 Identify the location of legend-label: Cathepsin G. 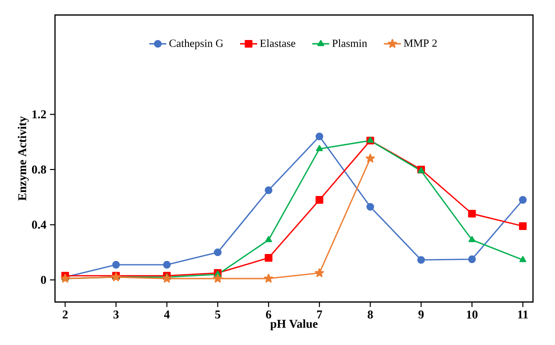
(196, 44).